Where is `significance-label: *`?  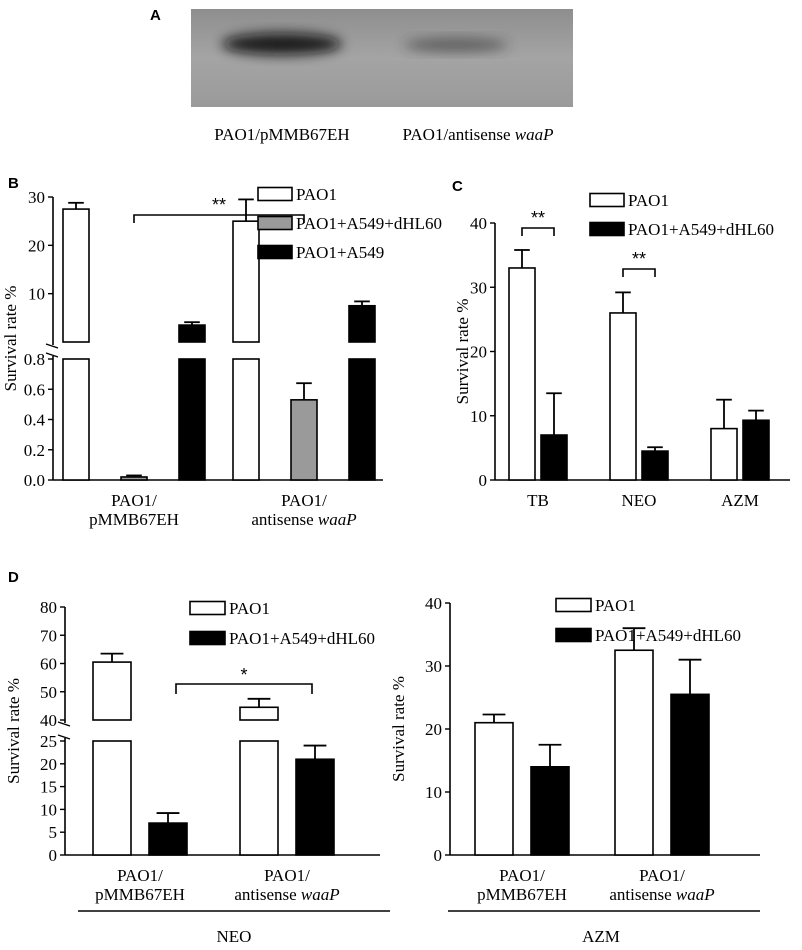
significance-label: * is located at coordinates (243, 675).